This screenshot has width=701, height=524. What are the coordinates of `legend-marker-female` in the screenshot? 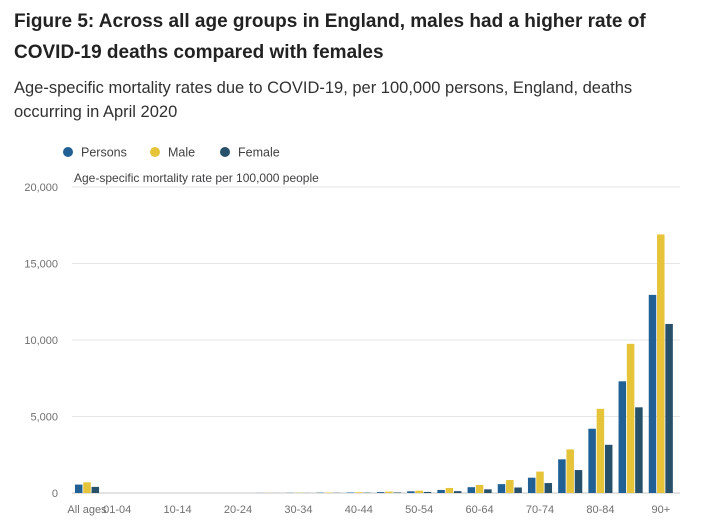 It's located at (225, 152).